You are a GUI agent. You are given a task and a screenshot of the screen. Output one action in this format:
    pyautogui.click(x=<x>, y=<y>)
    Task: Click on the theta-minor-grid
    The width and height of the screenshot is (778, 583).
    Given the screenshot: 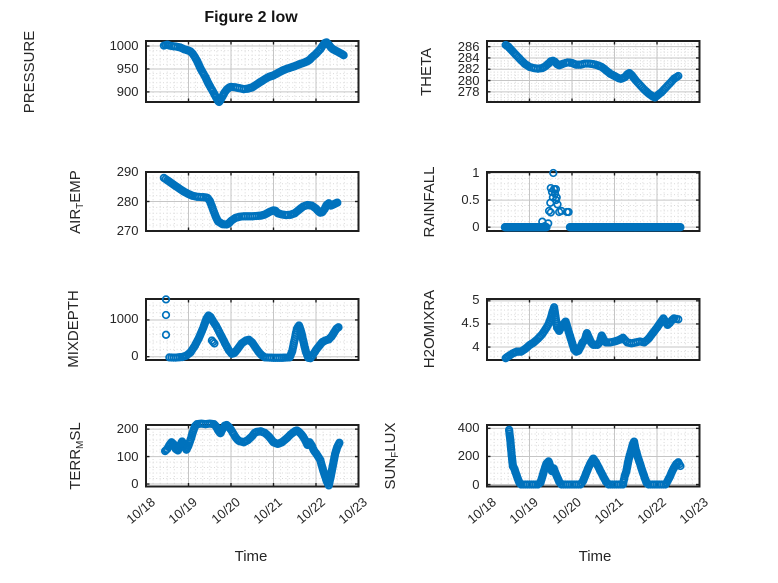 What is the action you would take?
    pyautogui.click(x=592, y=71)
    